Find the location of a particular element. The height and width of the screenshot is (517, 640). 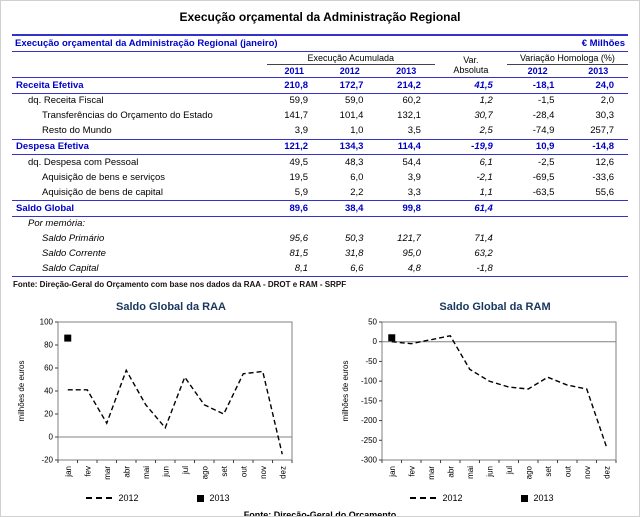

x-tick-label: abr is located at coordinates (126, 472).